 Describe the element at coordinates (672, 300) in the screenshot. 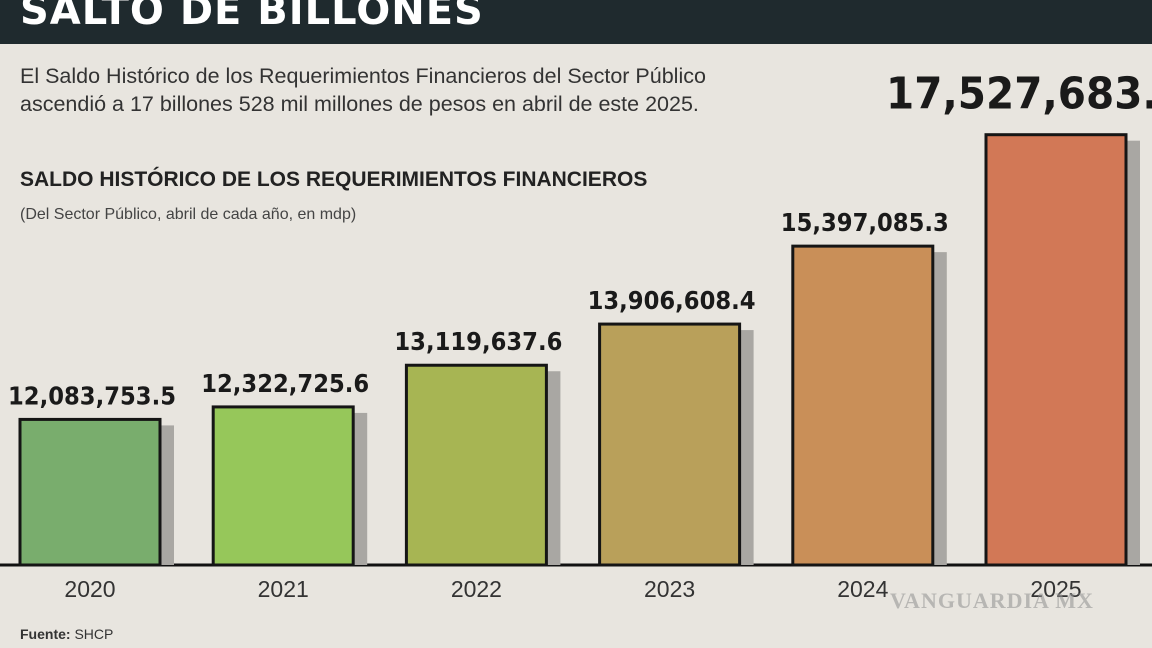

I see `value-label: 13,906,608.4` at that location.